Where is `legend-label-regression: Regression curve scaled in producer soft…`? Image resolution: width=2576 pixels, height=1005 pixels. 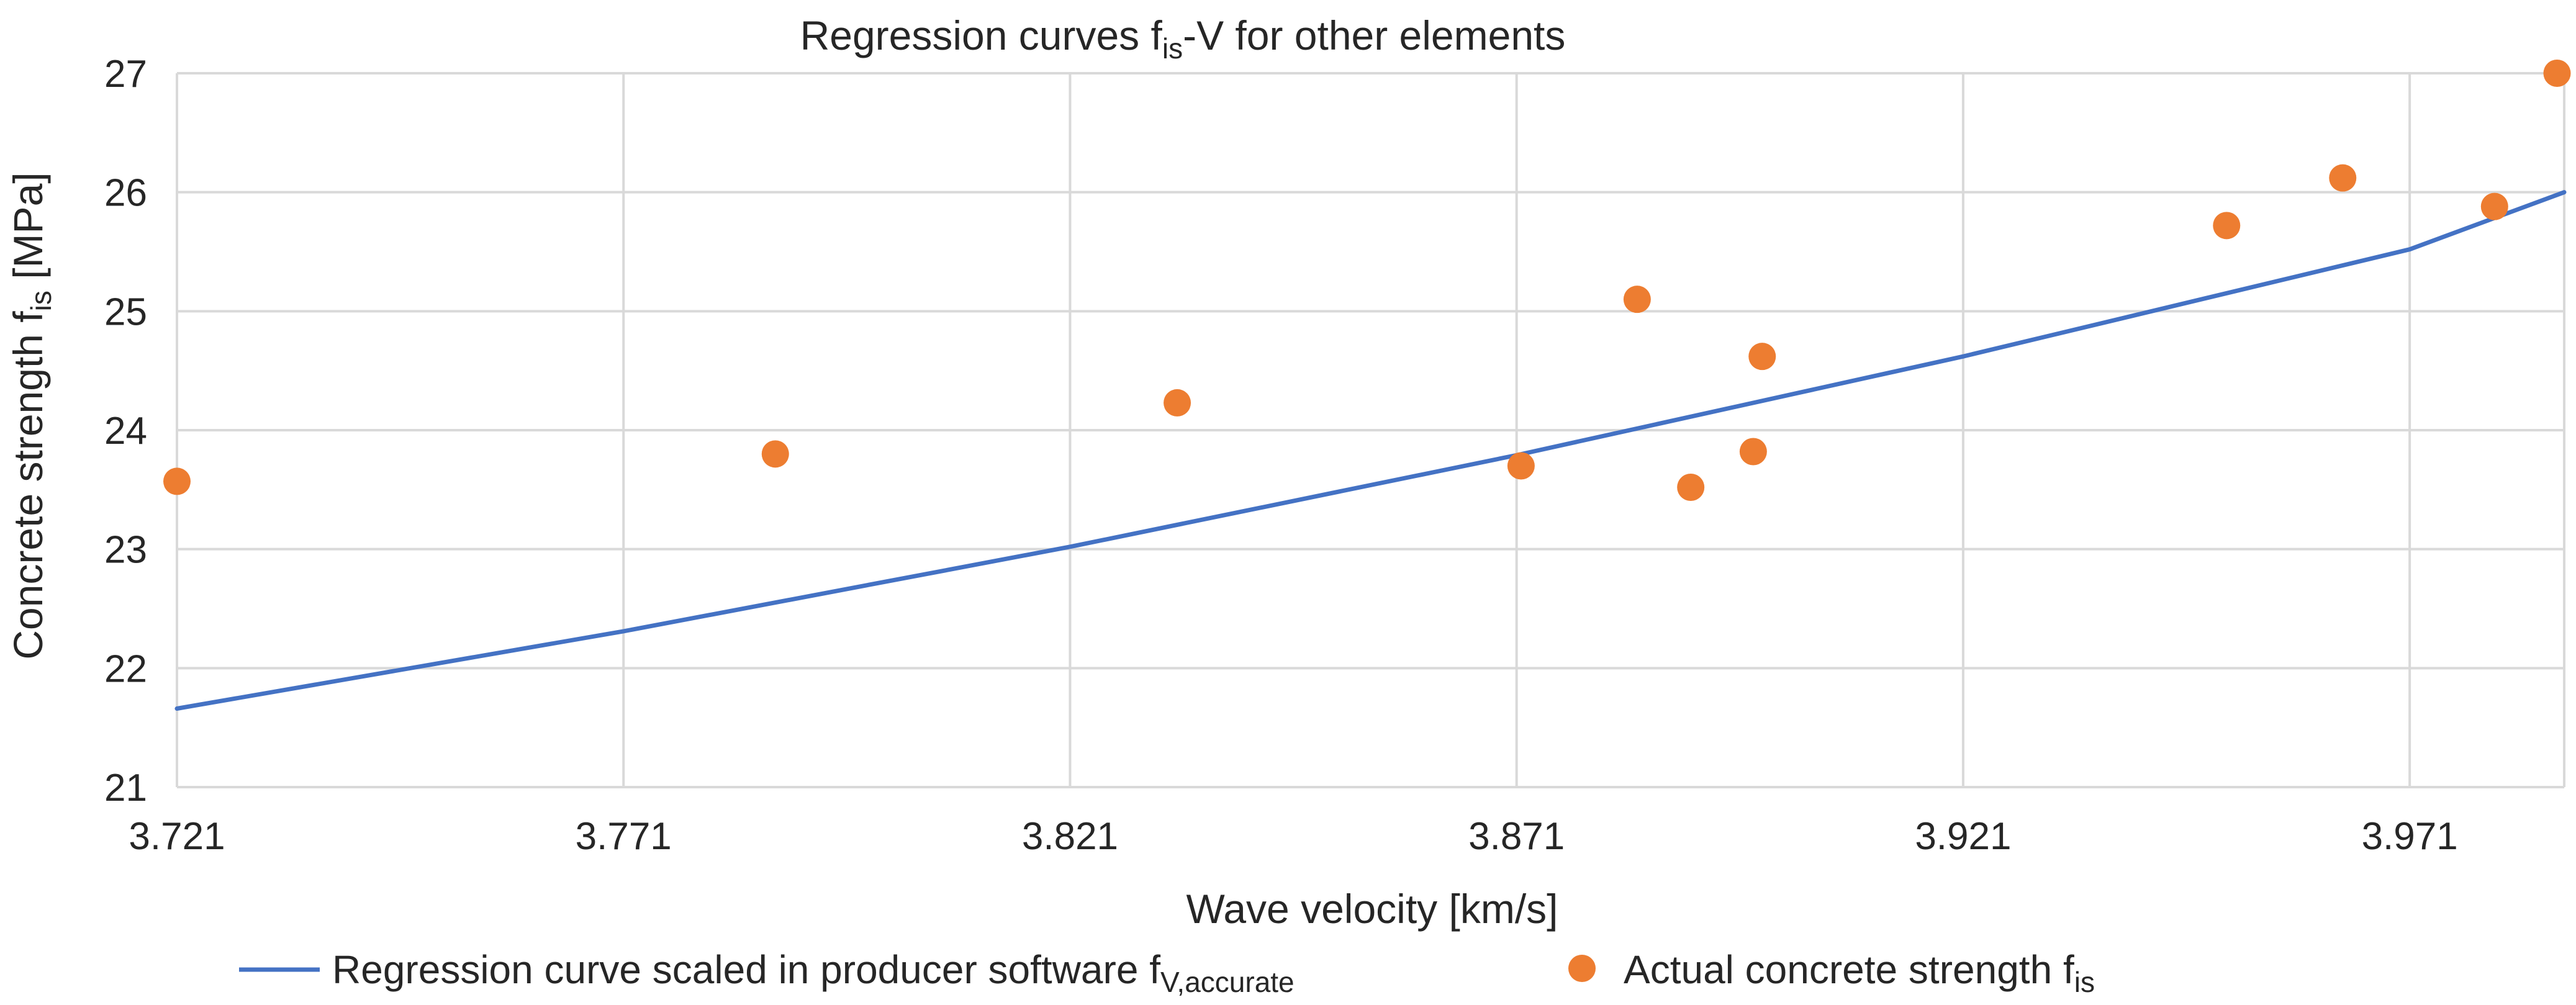
legend-label-regression: Regression curve scaled in producer soft… is located at coordinates (813, 972).